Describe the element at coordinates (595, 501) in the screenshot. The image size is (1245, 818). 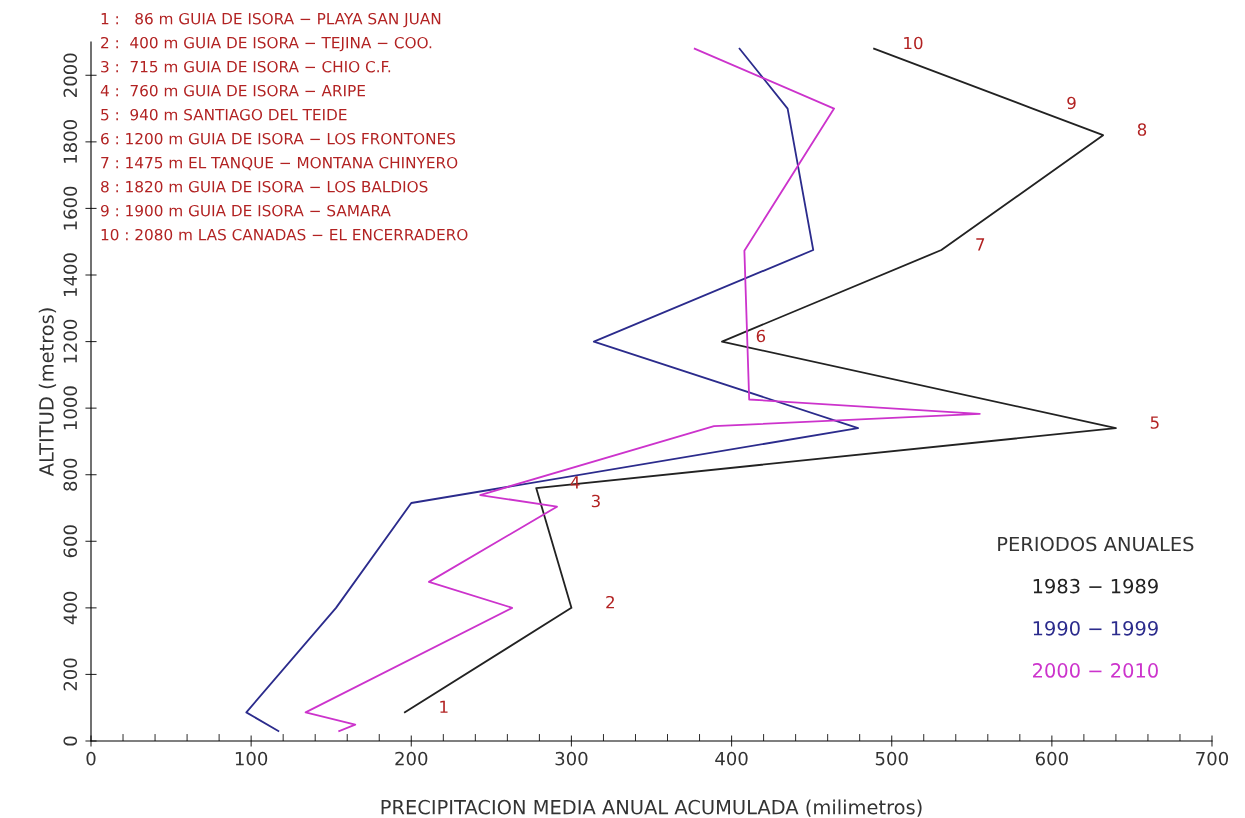
I see `annotation: 3` at that location.